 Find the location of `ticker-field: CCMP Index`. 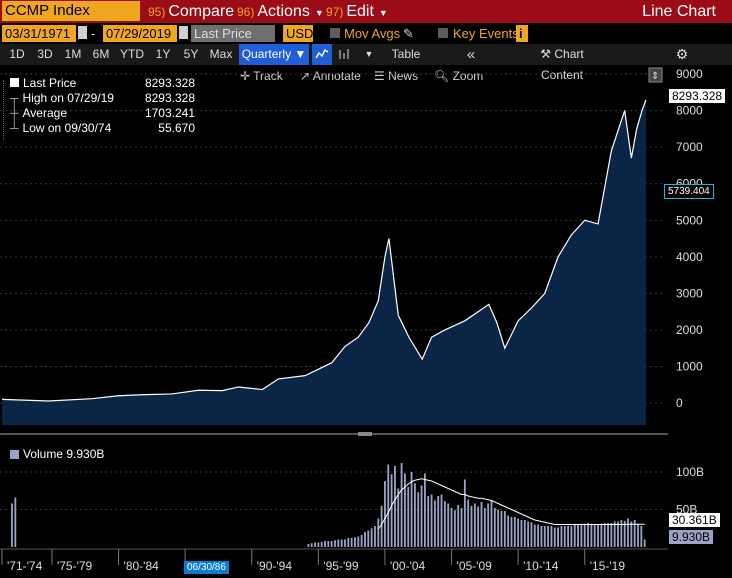

ticker-field: CCMP Index is located at coordinates (71, 11).